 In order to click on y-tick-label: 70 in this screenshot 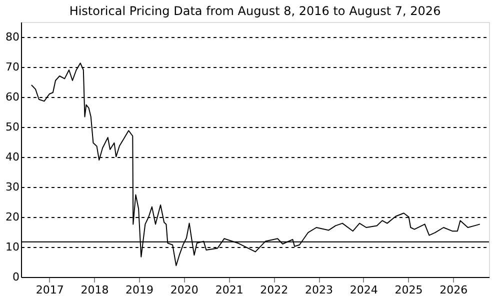, I will do `click(13, 67)`.